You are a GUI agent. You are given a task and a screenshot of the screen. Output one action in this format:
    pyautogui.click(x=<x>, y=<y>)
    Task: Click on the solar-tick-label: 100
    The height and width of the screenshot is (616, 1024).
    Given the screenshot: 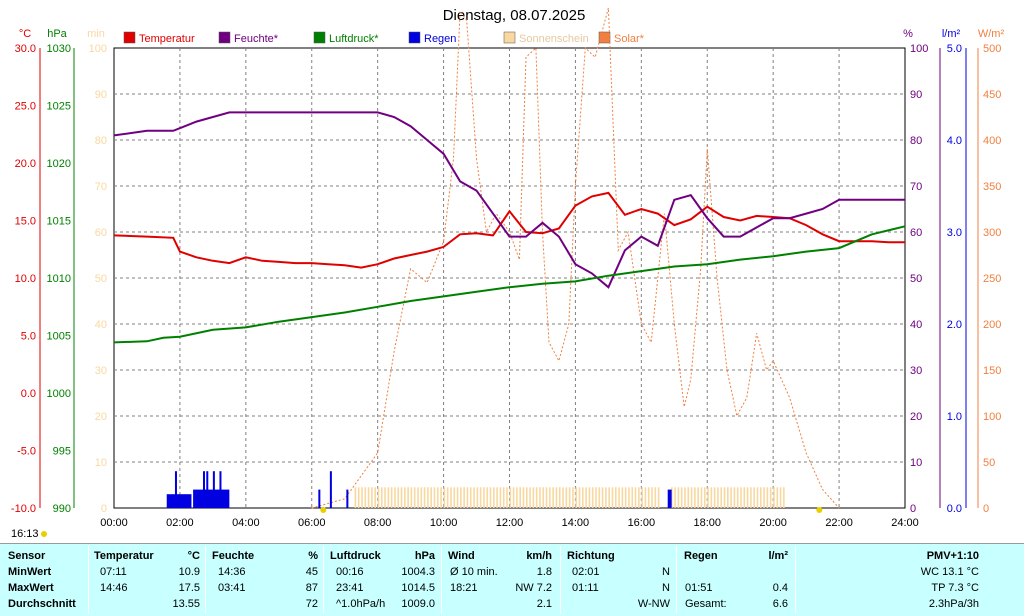 What is the action you would take?
    pyautogui.click(x=992, y=417)
    